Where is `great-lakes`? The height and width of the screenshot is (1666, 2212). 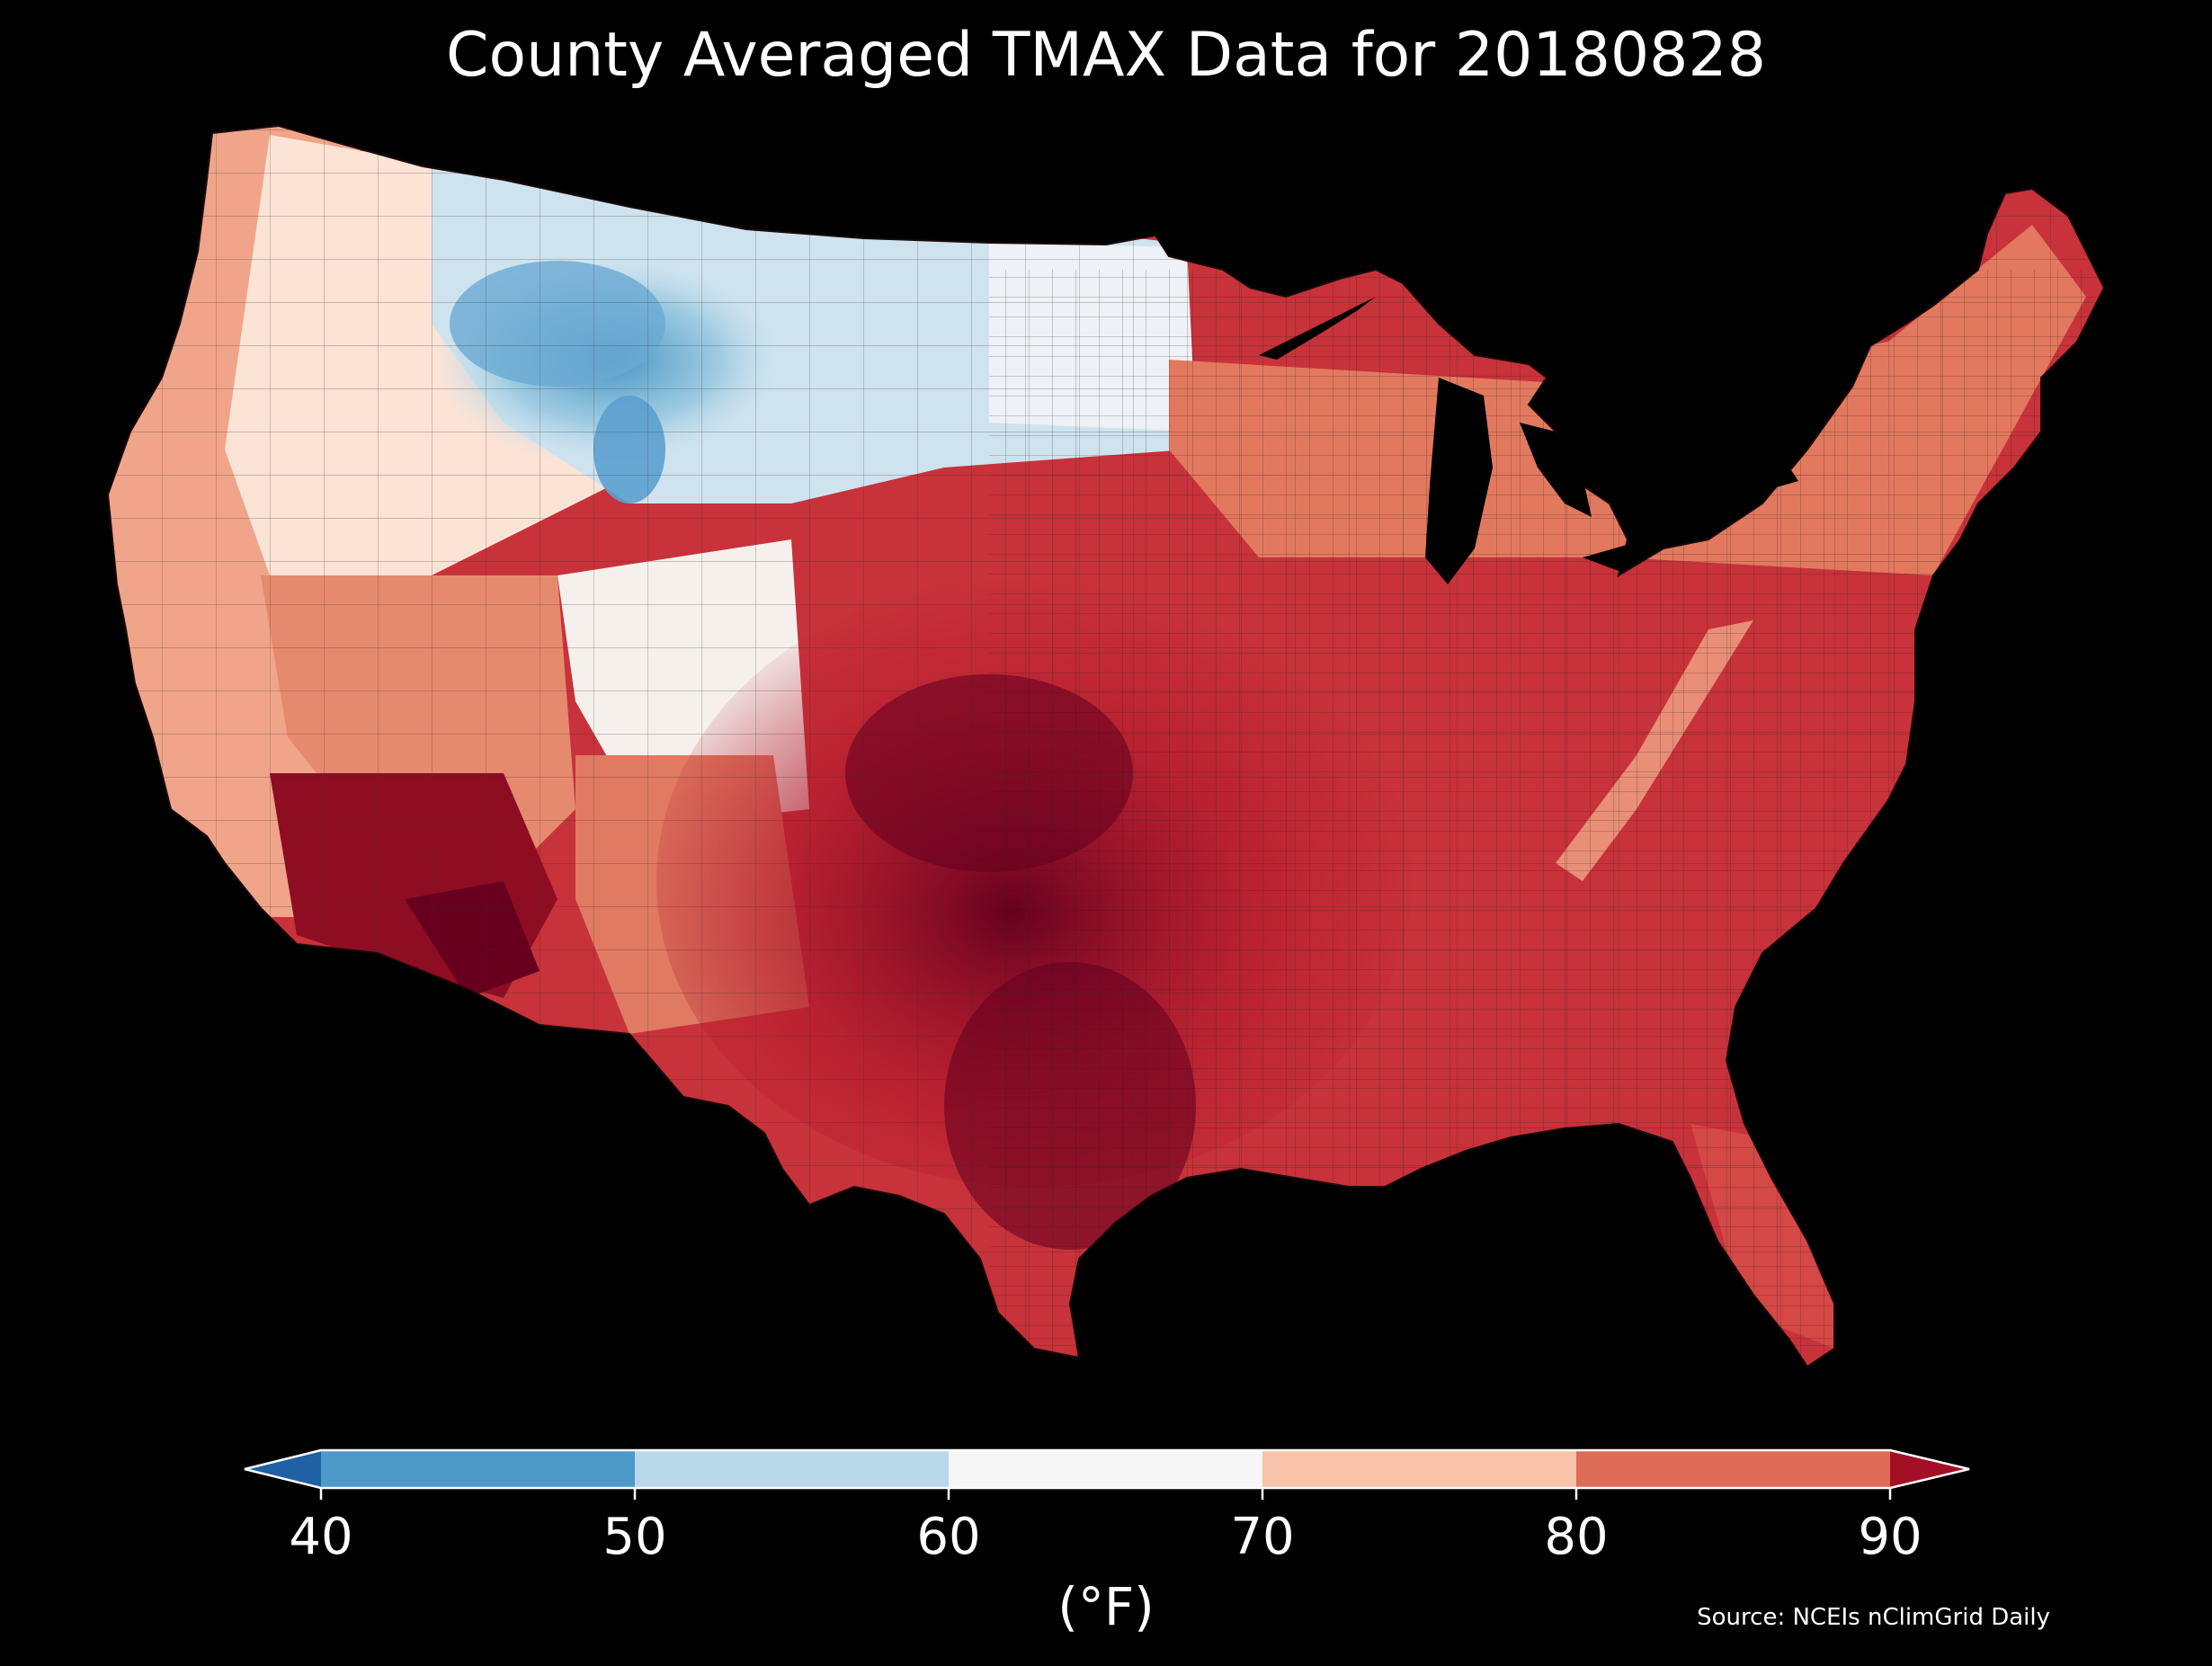
great-lakes is located at coordinates (1528, 441).